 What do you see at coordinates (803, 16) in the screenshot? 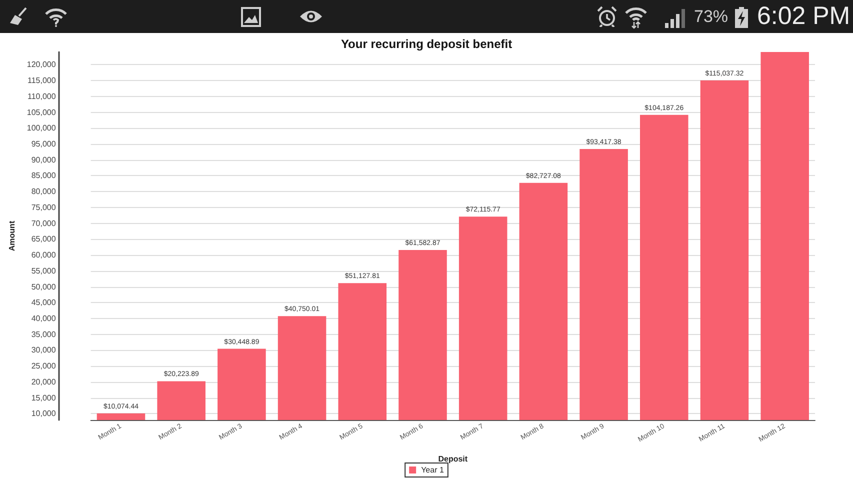
I see `text: 6:02 PM` at bounding box center [803, 16].